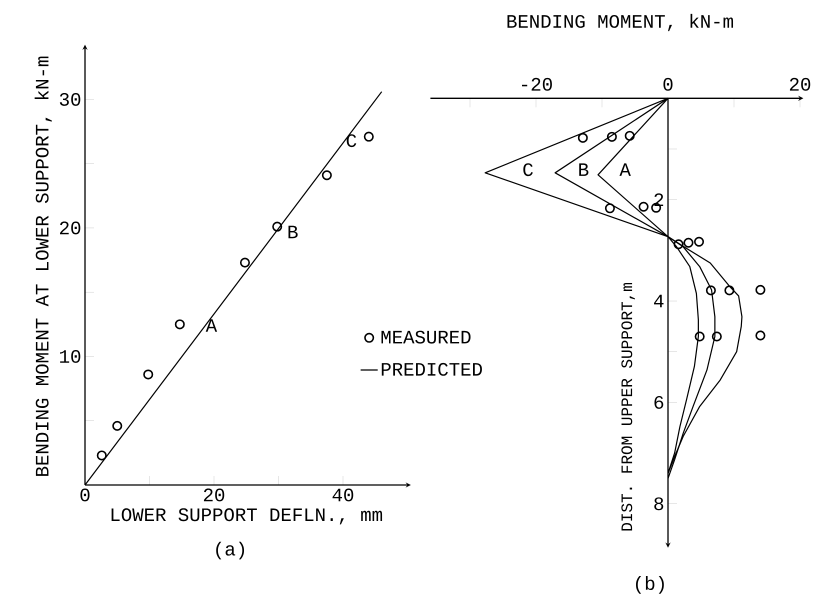 The image size is (813, 600). I want to click on text: (b), so click(650, 585).